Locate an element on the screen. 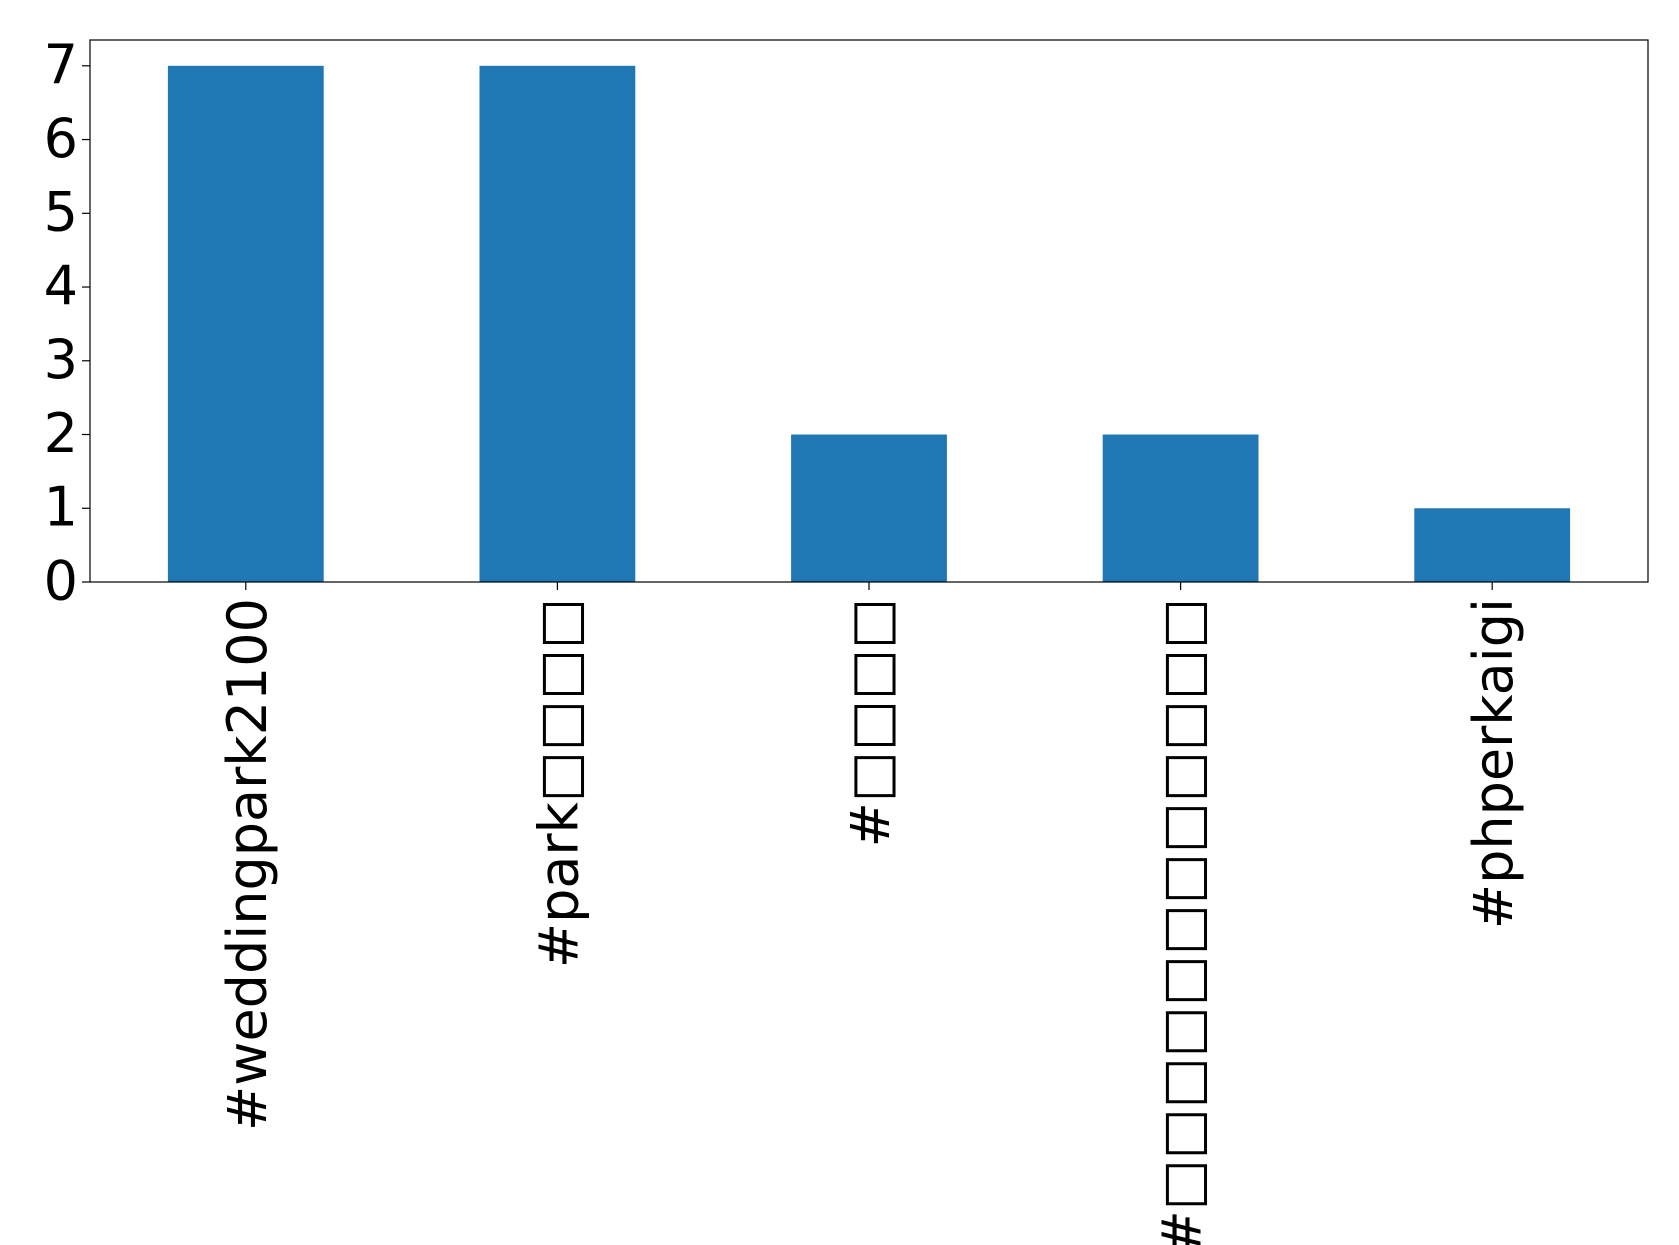 The image size is (1679, 1245). x-tick-label: #park□□□□ is located at coordinates (558, 783).